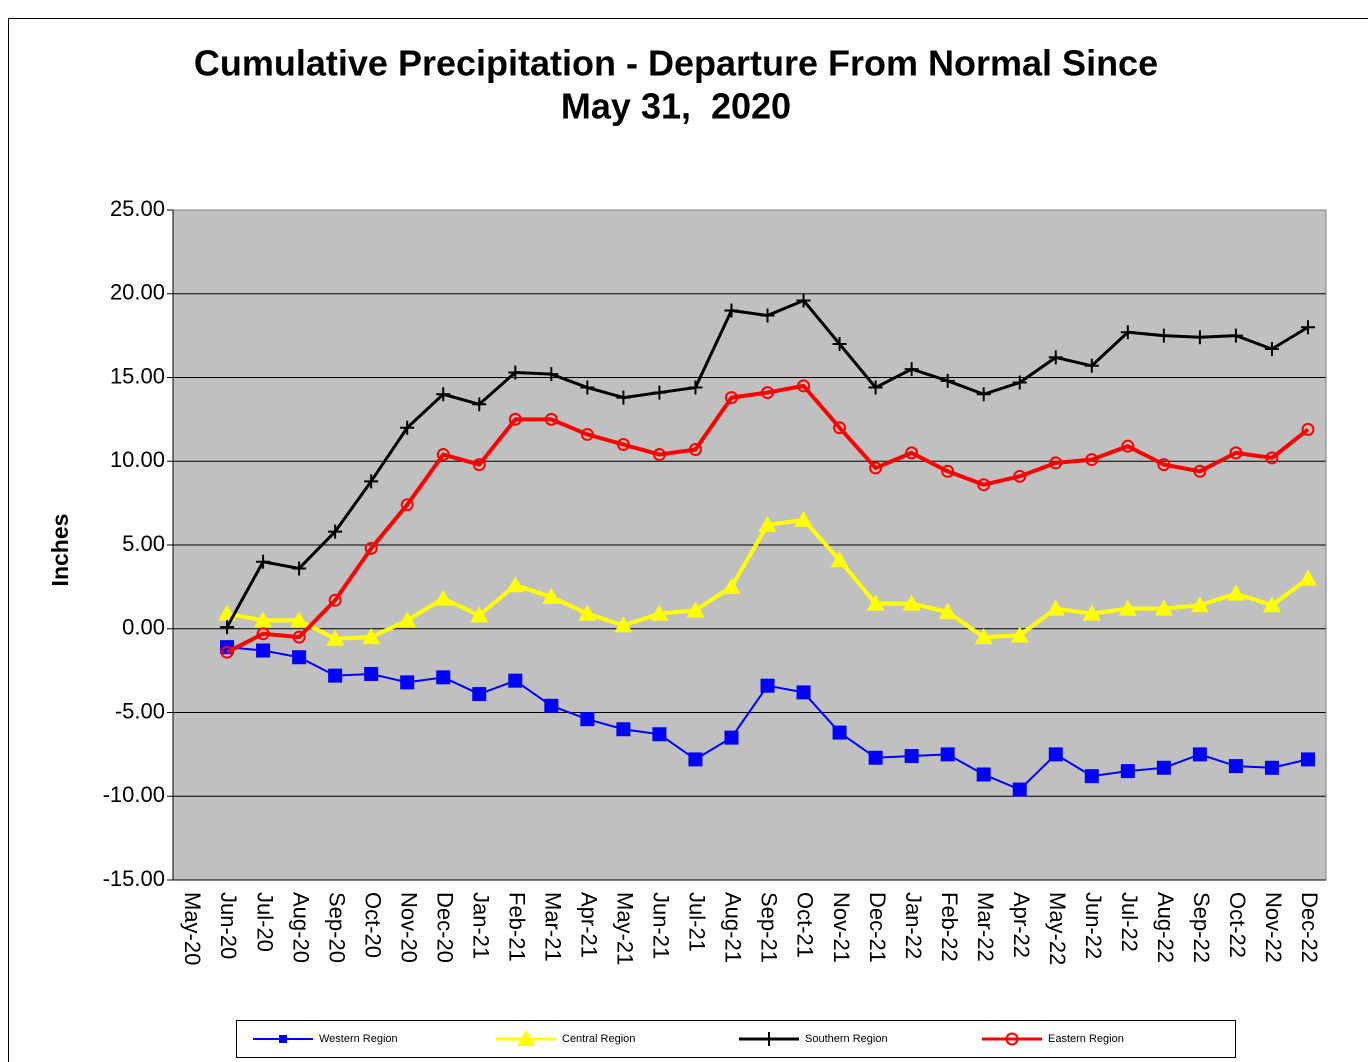 The width and height of the screenshot is (1368, 1062). I want to click on x-tick-label: Mar-21, so click(553, 927).